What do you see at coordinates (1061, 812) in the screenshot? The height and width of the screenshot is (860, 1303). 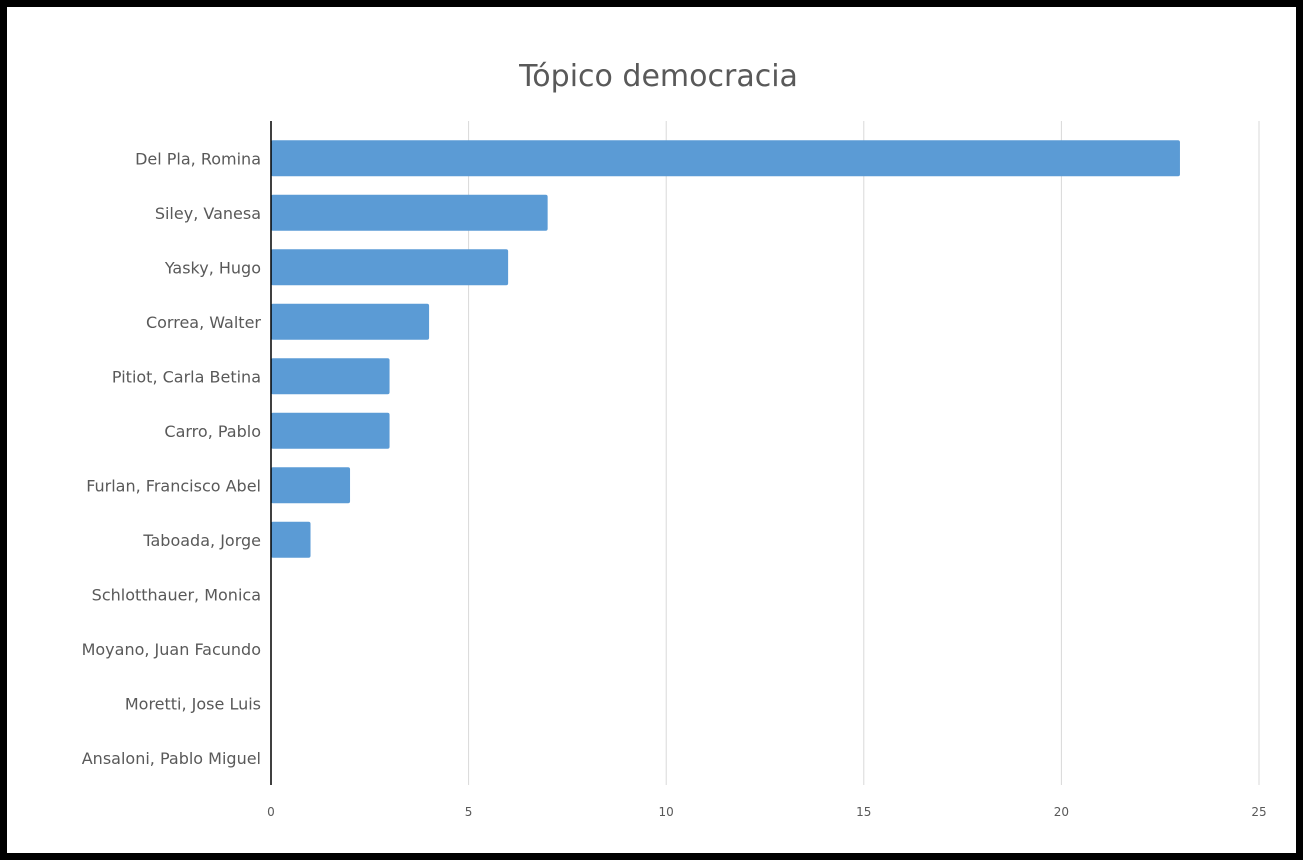 I see `x-tick-label: 20` at bounding box center [1061, 812].